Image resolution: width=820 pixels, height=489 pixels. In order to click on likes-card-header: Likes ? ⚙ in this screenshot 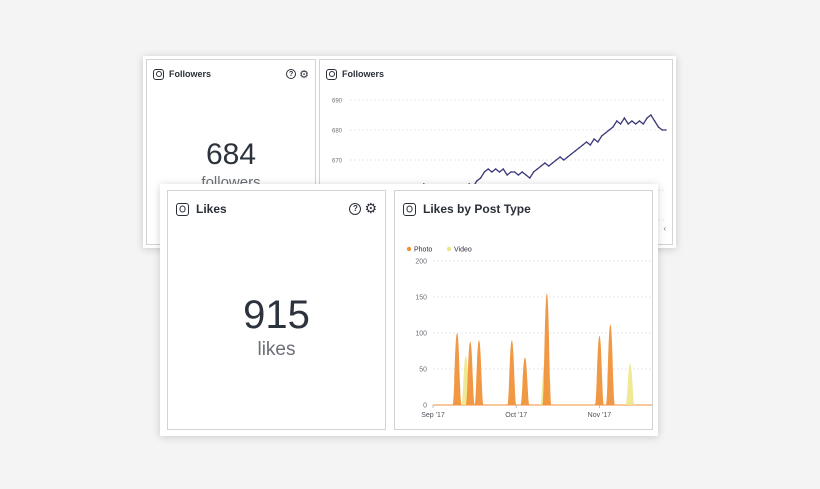, I will do `click(276, 209)`.